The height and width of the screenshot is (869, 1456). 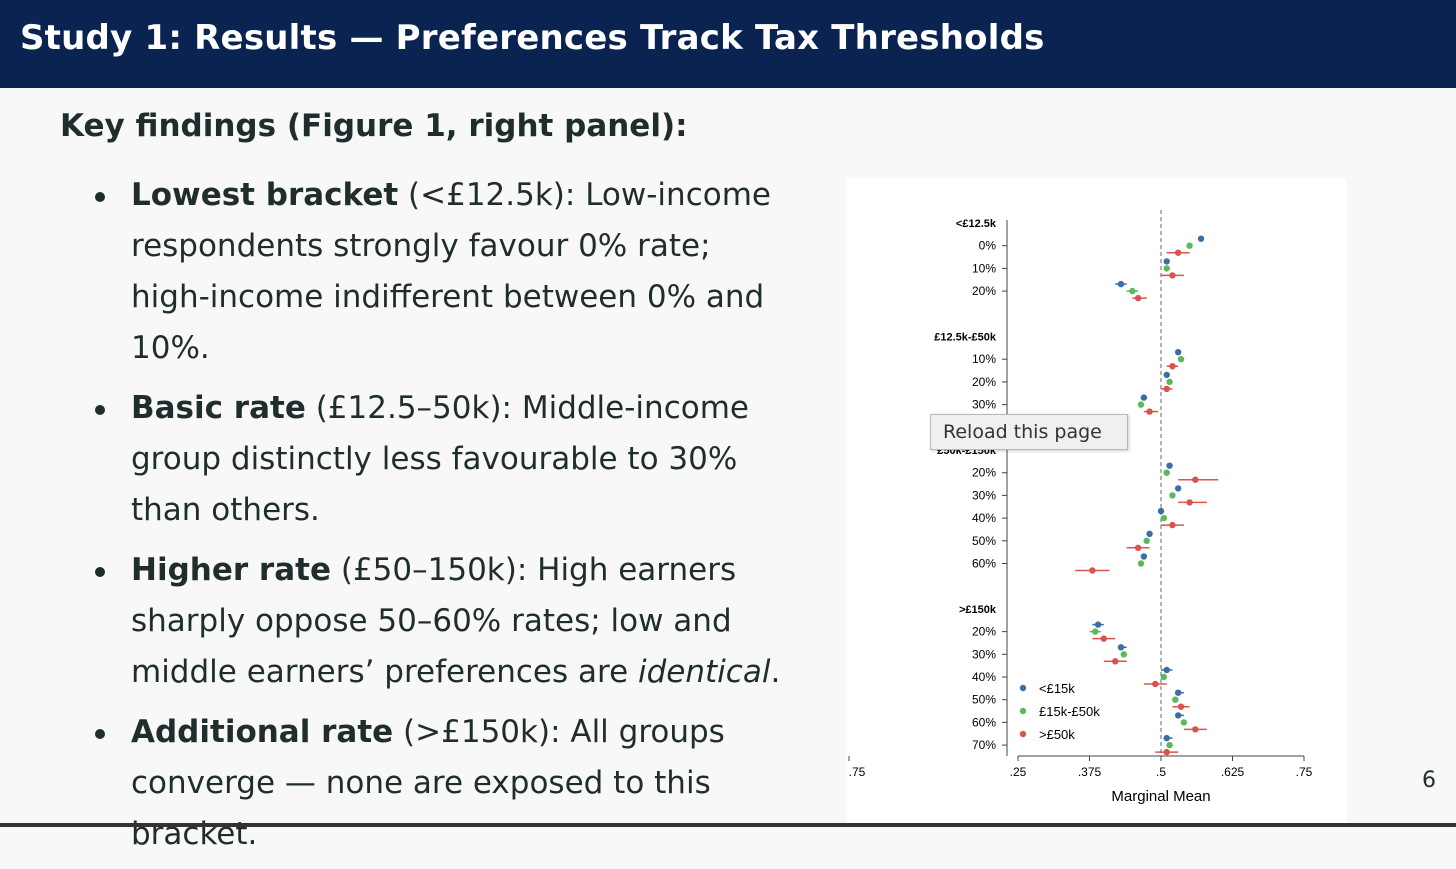 I want to click on group-label: £12.5k-£50k, so click(x=965, y=338).